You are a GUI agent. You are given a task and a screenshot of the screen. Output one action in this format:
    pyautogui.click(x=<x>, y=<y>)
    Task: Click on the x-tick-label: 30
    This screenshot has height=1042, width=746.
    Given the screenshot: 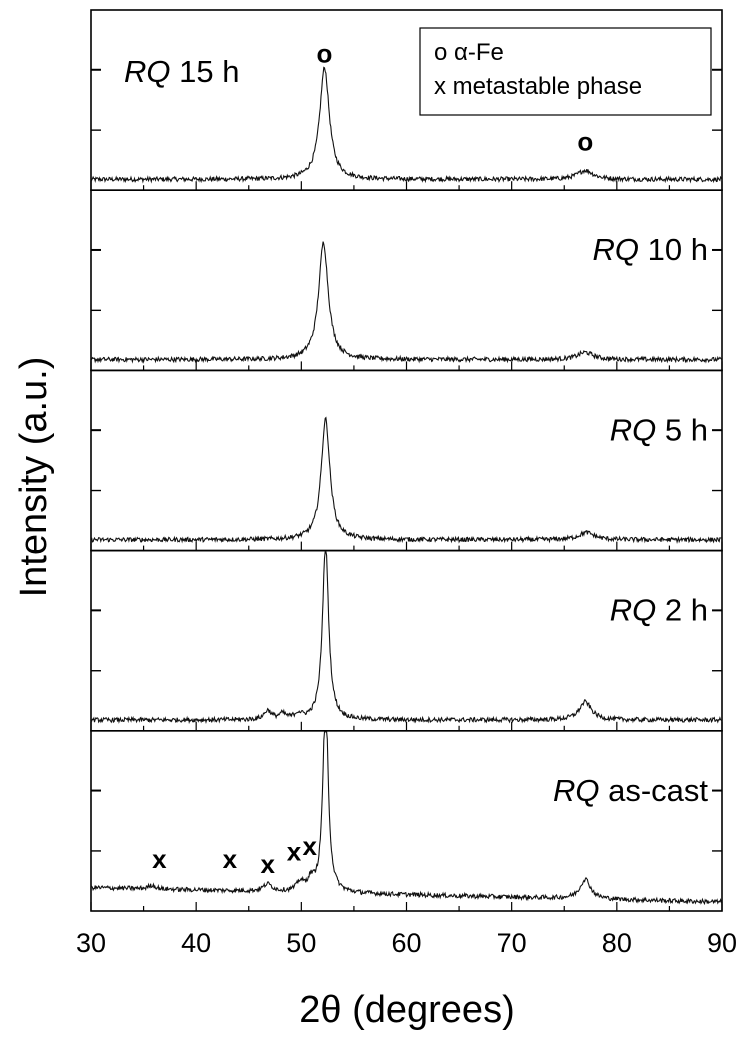 What is the action you would take?
    pyautogui.click(x=91, y=943)
    